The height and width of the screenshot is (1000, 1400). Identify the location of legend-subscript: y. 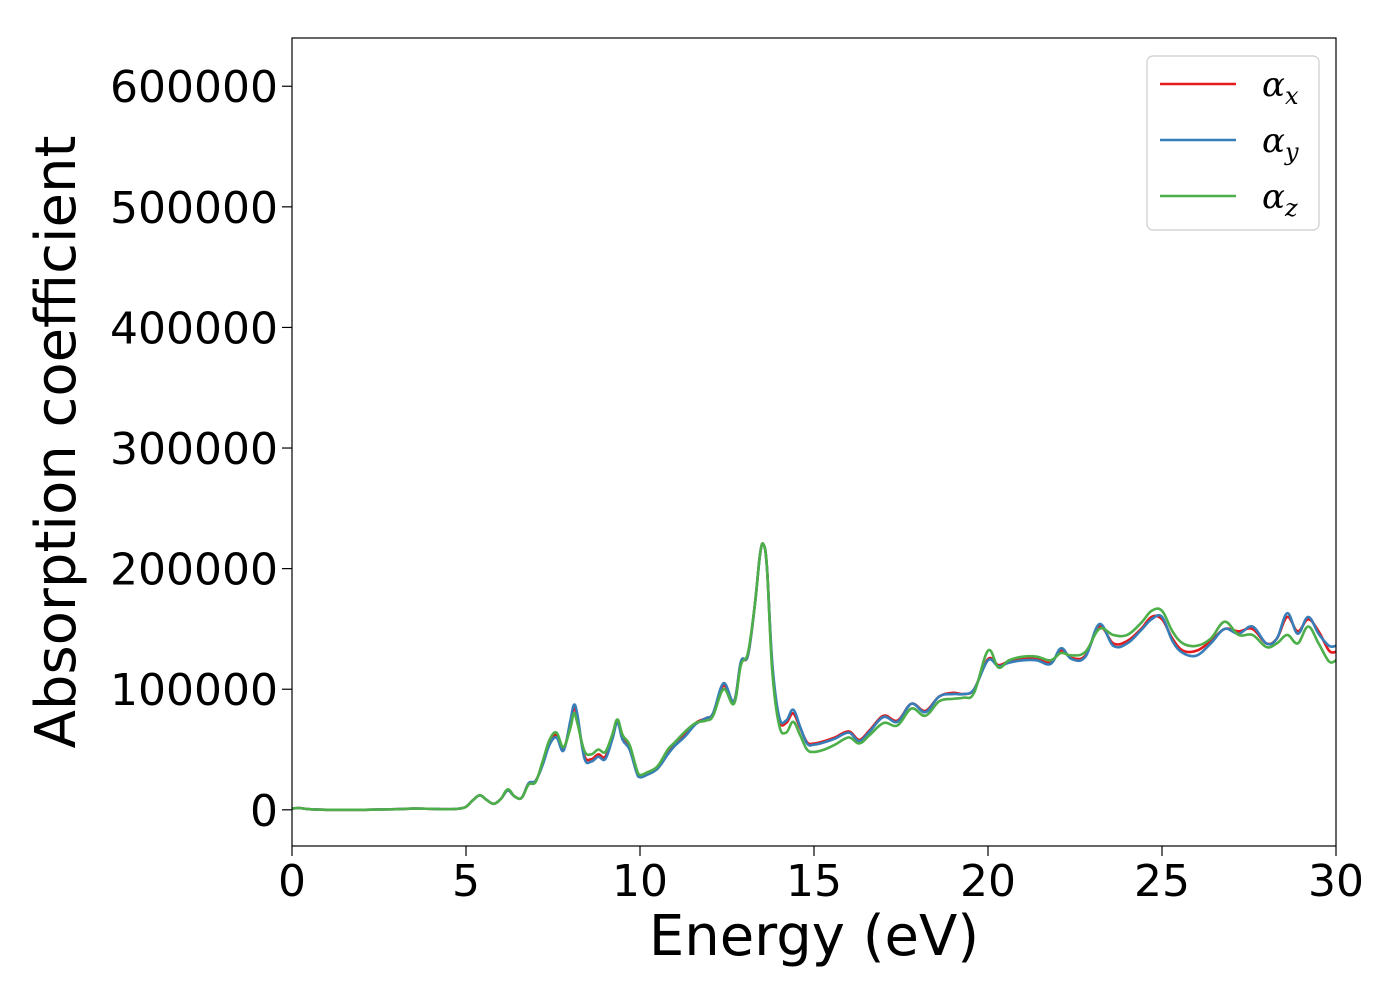
(1291, 152).